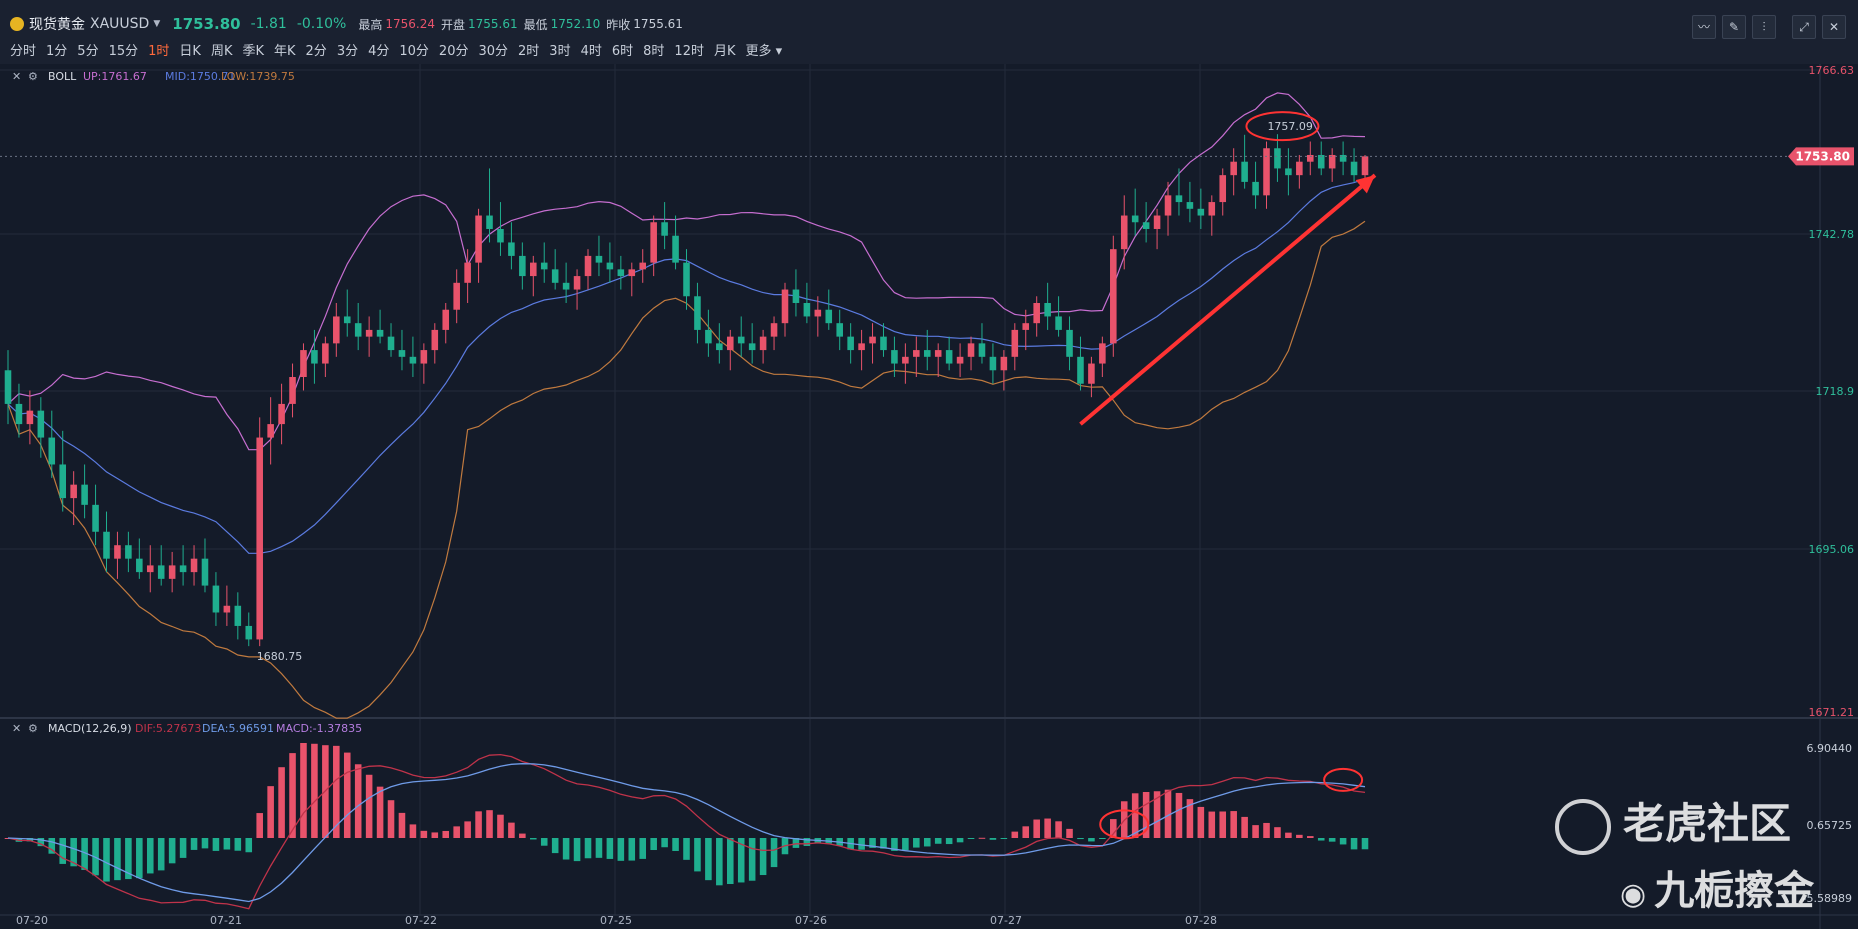 This screenshot has width=1858, height=929. Describe the element at coordinates (88, 51) in the screenshot. I see `period-2: 5分` at that location.